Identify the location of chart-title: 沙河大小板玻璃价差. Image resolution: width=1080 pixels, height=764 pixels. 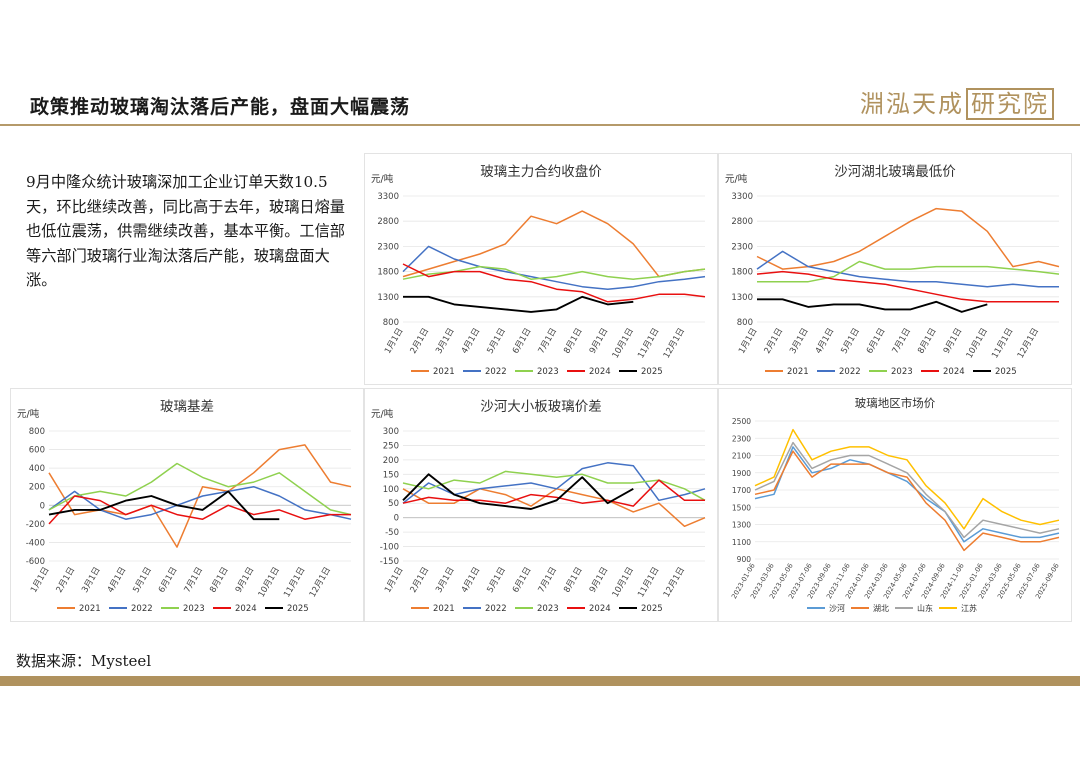
(541, 406).